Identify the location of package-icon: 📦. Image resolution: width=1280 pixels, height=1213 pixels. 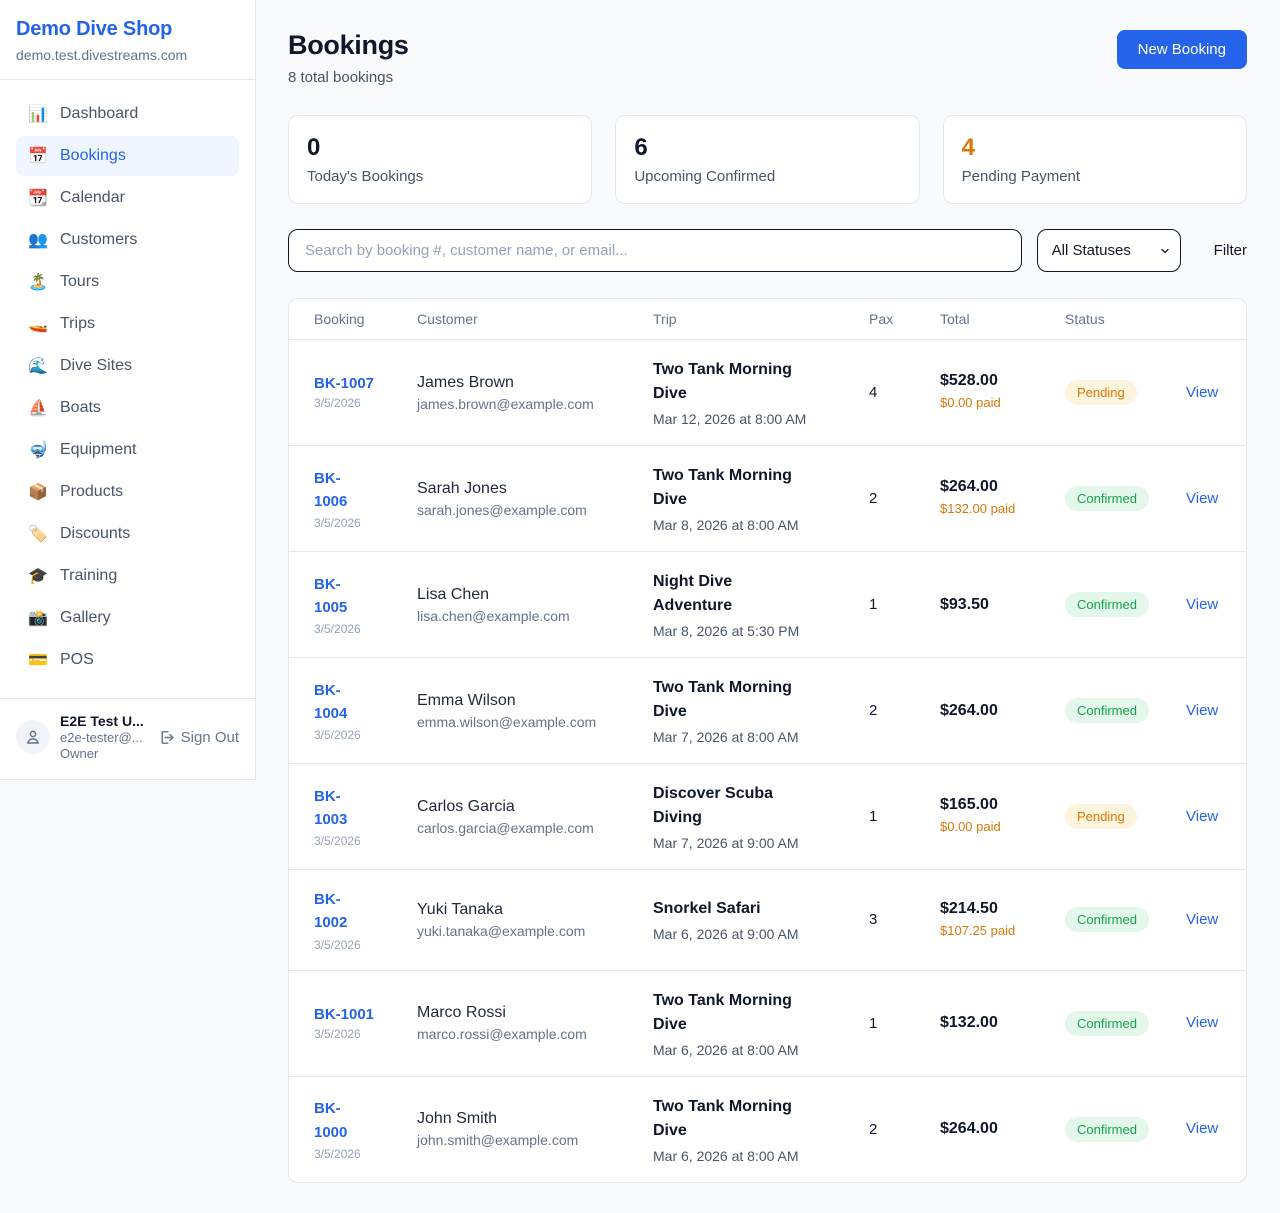
(38, 492).